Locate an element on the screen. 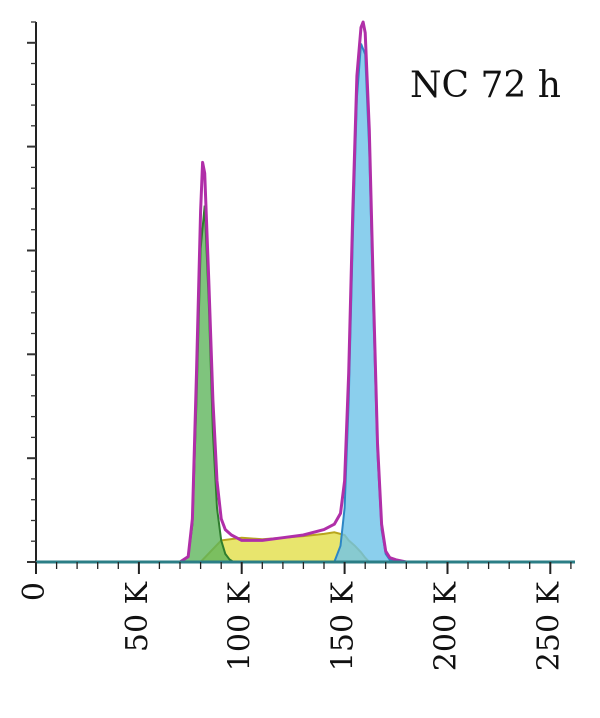 This screenshot has width=600, height=718. x-tick-label: 150 K is located at coordinates (343, 626).